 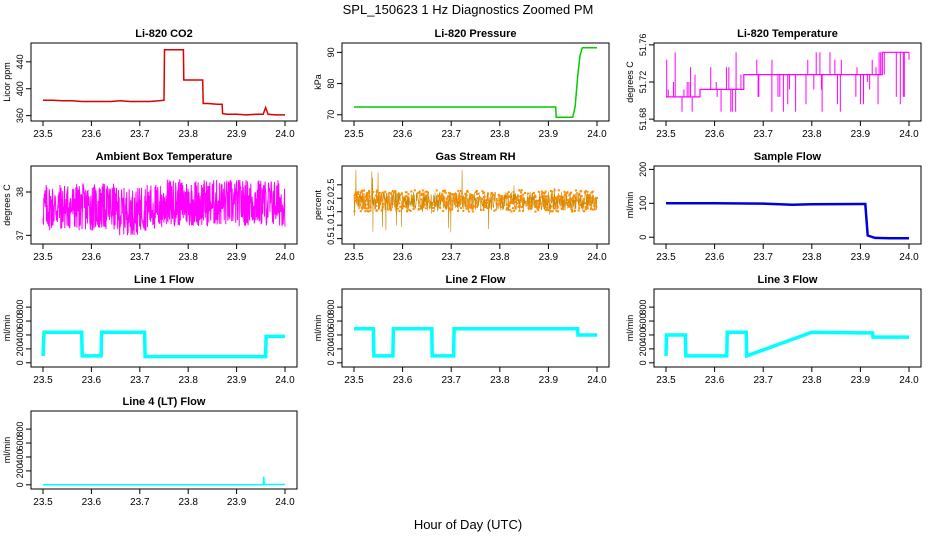 What do you see at coordinates (788, 280) in the screenshot?
I see `panel-title: Line 3 Flow` at bounding box center [788, 280].